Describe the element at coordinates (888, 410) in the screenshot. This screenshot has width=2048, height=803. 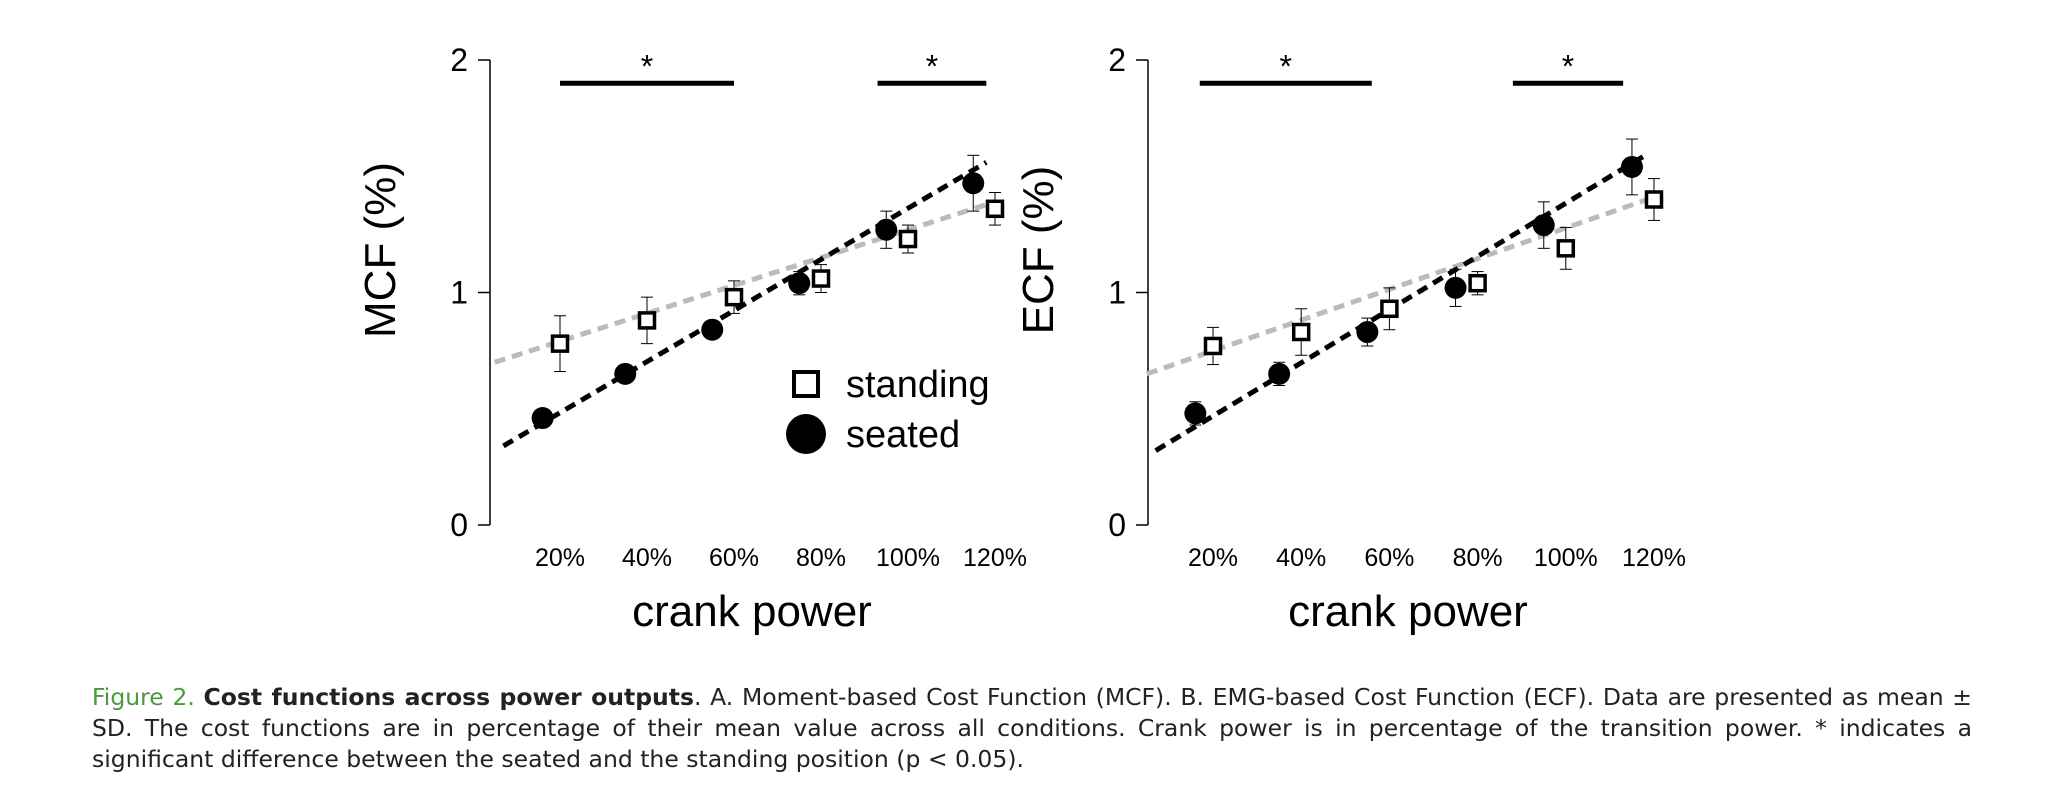
I see `legend: standing seated` at that location.